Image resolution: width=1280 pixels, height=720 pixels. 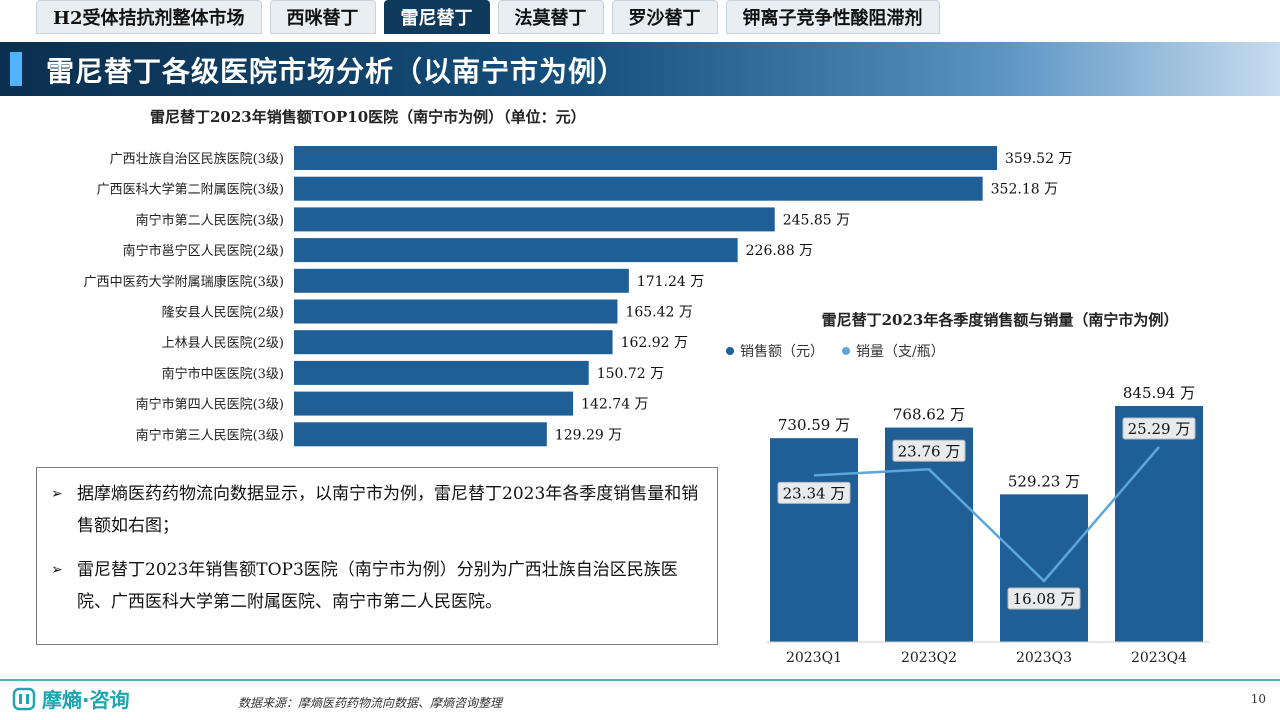 What do you see at coordinates (814, 658) in the screenshot?
I see `quarter-axis-label: 2023Q1` at bounding box center [814, 658].